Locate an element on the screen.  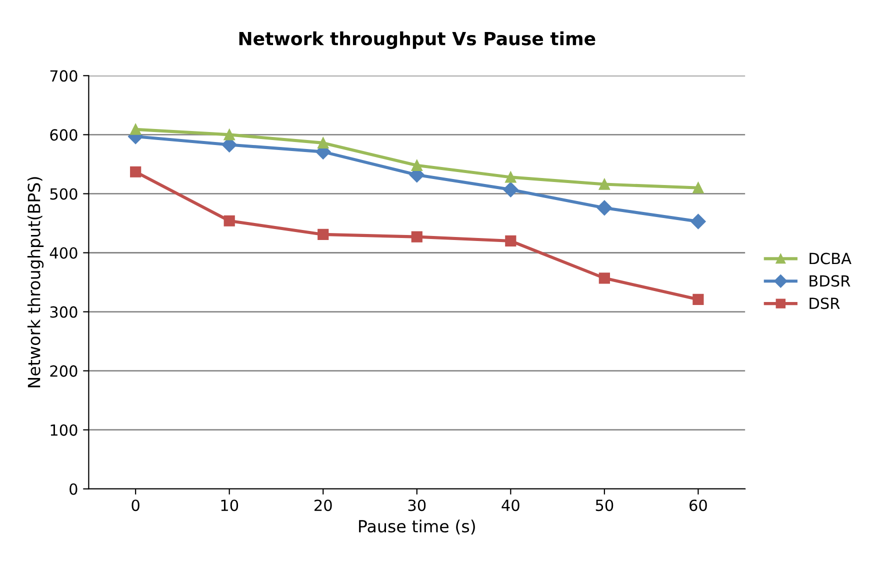
y-tick-label: 500 is located at coordinates (64, 194).